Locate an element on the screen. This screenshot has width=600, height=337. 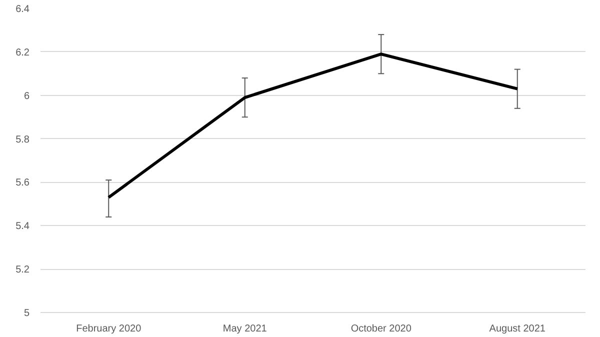
y-tick-label: 6.2 is located at coordinates (23, 52).